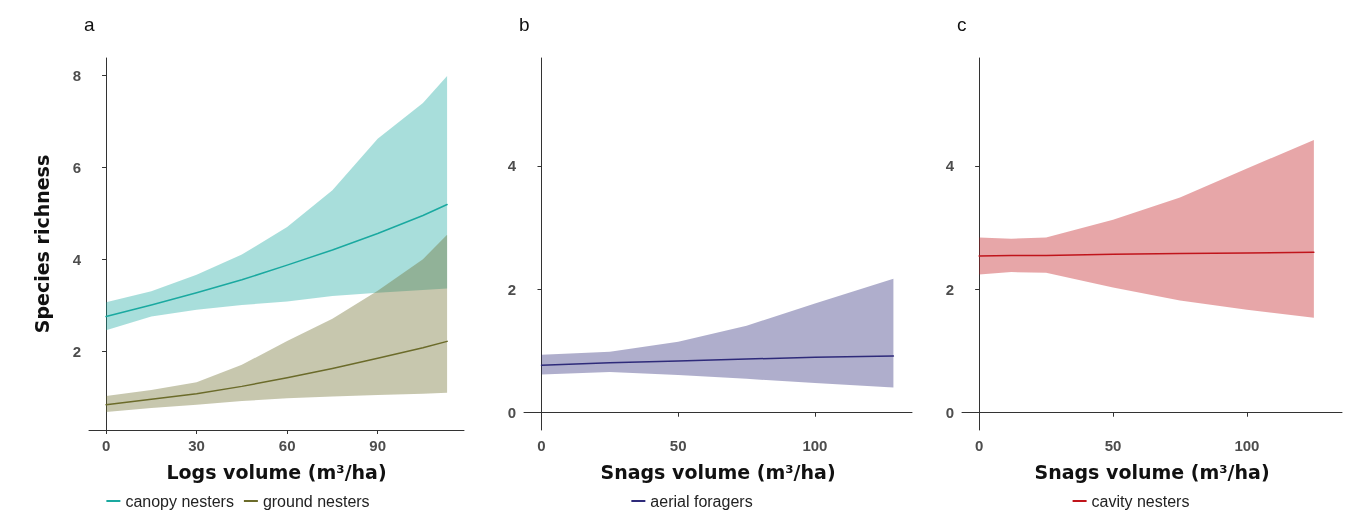 The height and width of the screenshot is (522, 1354). I want to click on chart-title: a, so click(89, 24).